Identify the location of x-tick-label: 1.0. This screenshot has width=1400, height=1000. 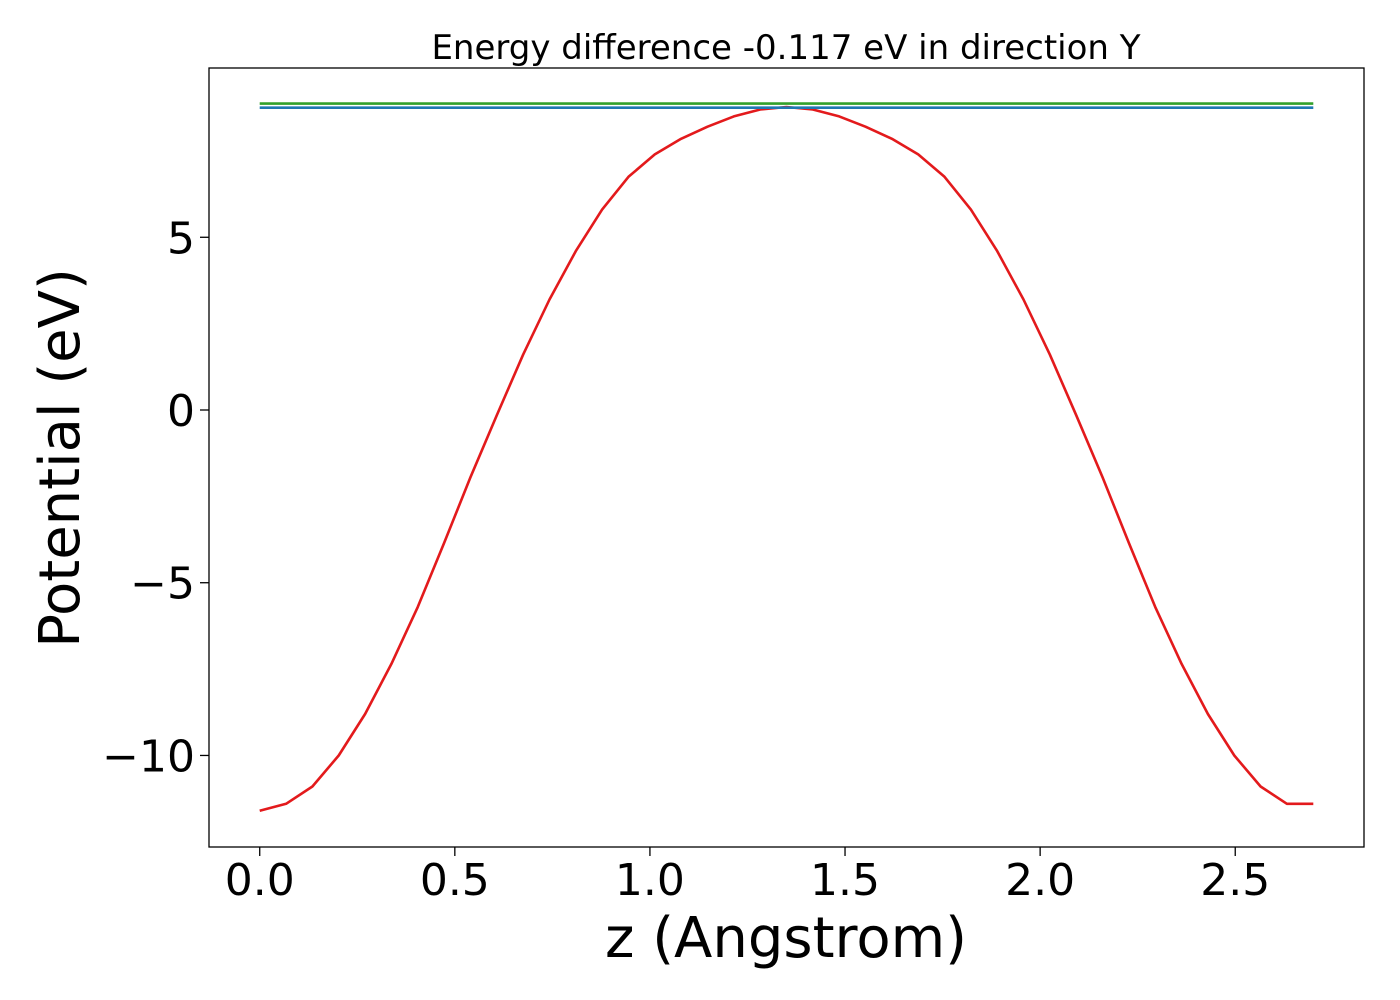
(650, 880).